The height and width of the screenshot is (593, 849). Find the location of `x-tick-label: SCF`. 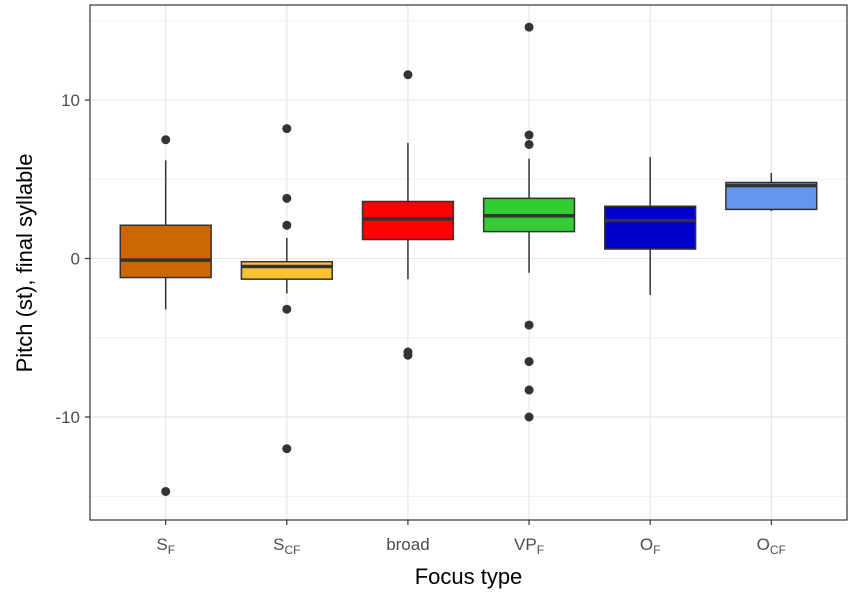

x-tick-label: SCF is located at coordinates (286, 546).